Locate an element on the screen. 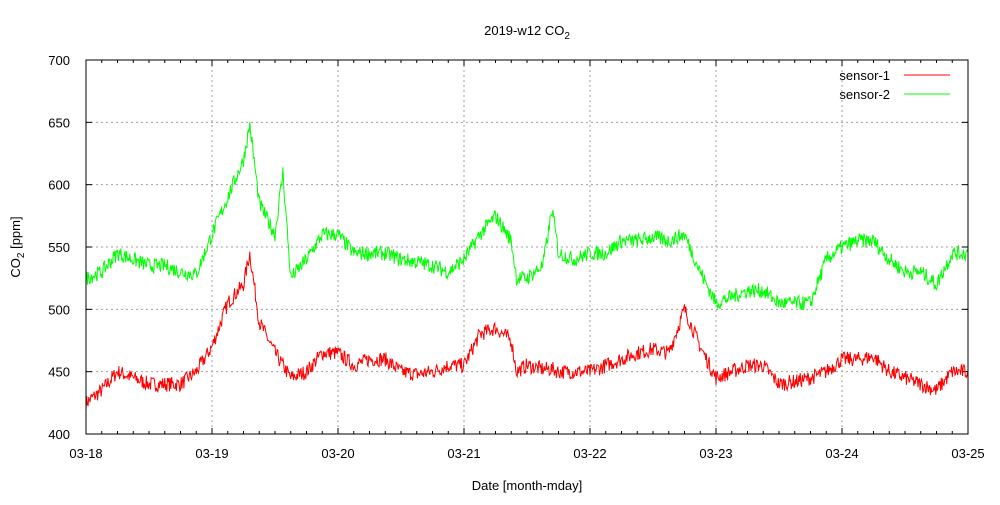 Image resolution: width=1000 pixels, height=505 pixels. x-tick-label: 03-23 is located at coordinates (715, 453).